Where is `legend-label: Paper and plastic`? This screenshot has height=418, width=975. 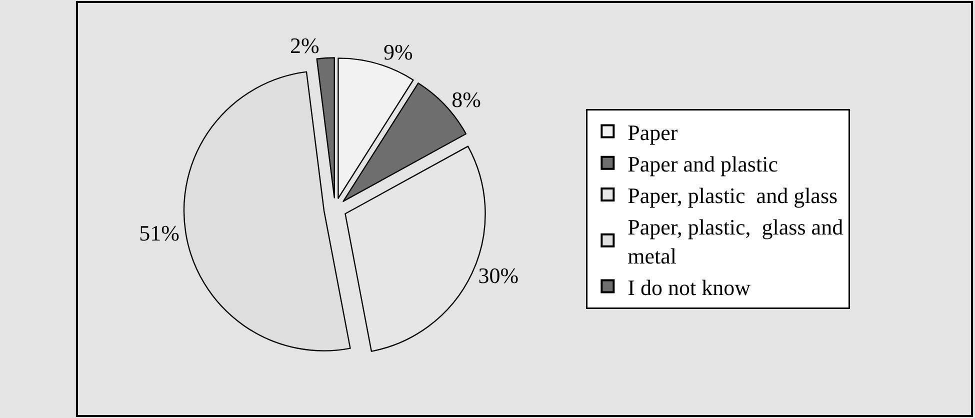 legend-label: Paper and plastic is located at coordinates (703, 163).